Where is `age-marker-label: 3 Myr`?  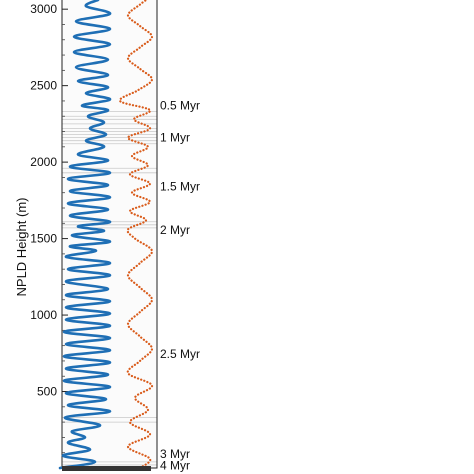 age-marker-label: 3 Myr is located at coordinates (175, 454).